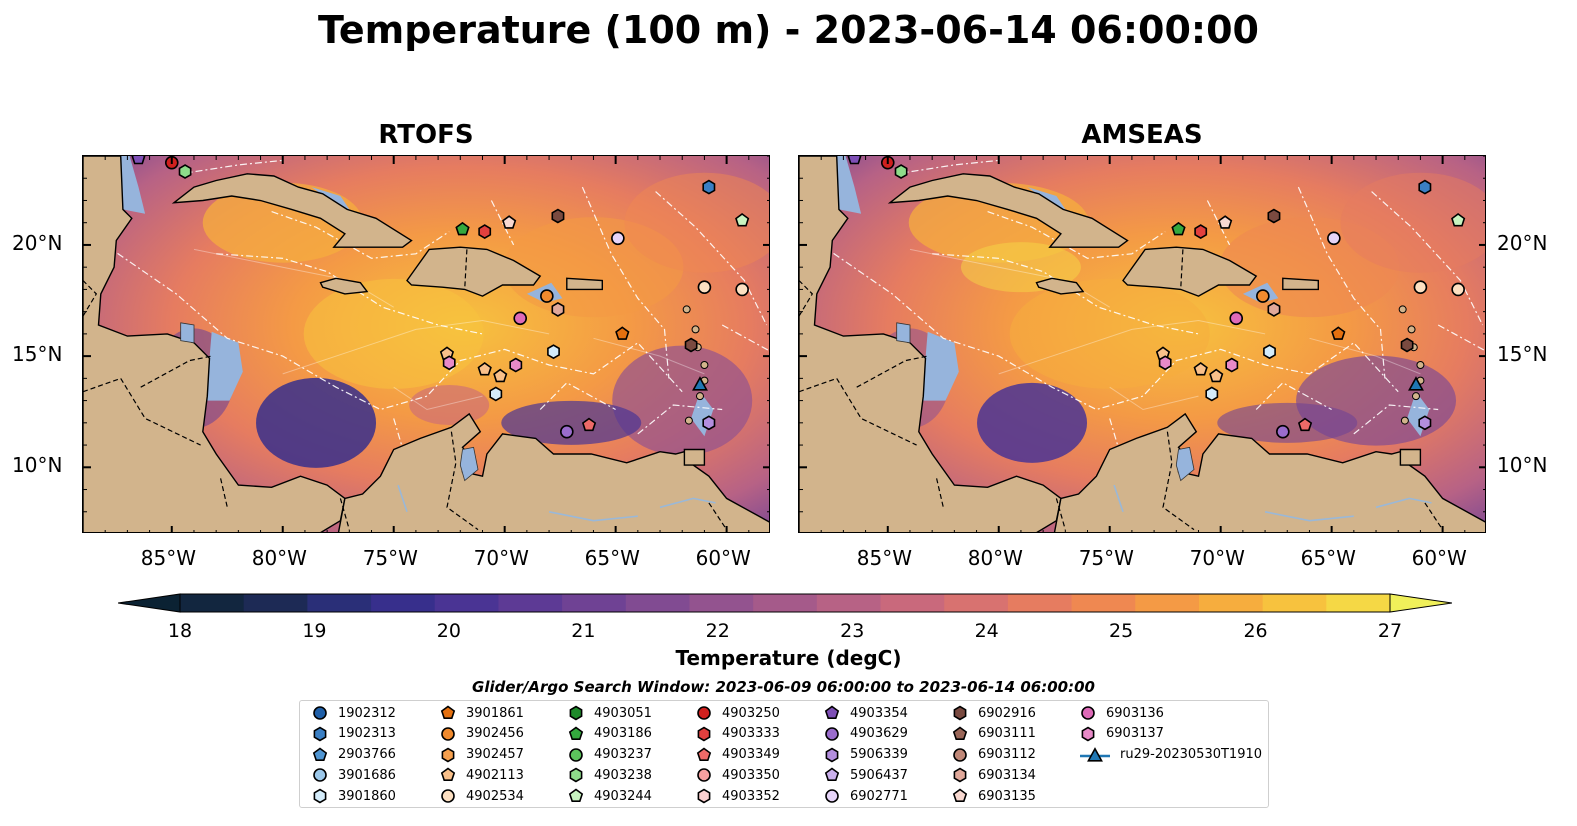 Image resolution: width=1577 pixels, height=826 pixels. Describe the element at coordinates (353, 796) in the screenshot. I see `legend-item-3901860: 3901860` at that location.